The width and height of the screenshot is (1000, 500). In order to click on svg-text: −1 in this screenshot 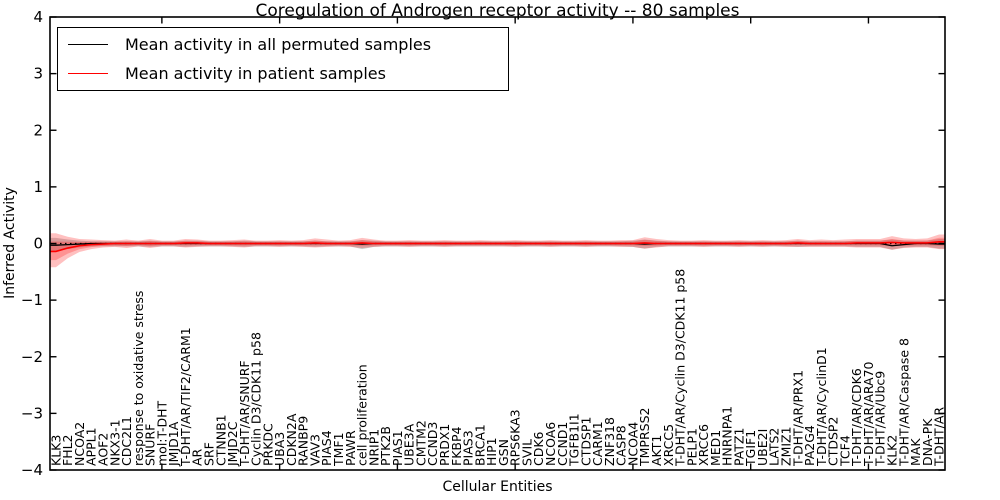, I will do `click(32, 300)`.